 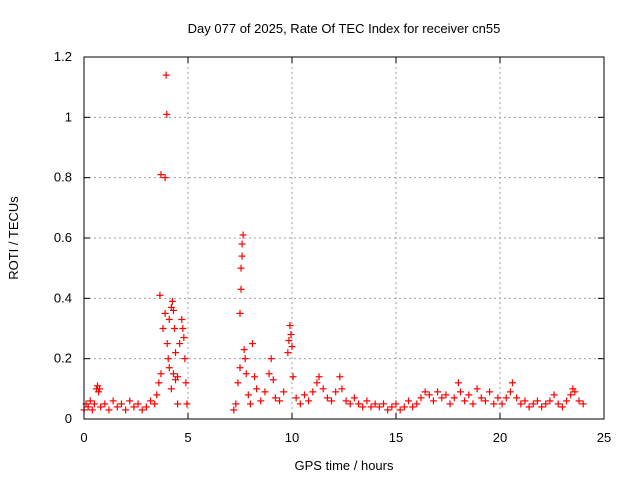 What do you see at coordinates (396, 437) in the screenshot?
I see `x-tick-label: 15` at bounding box center [396, 437].